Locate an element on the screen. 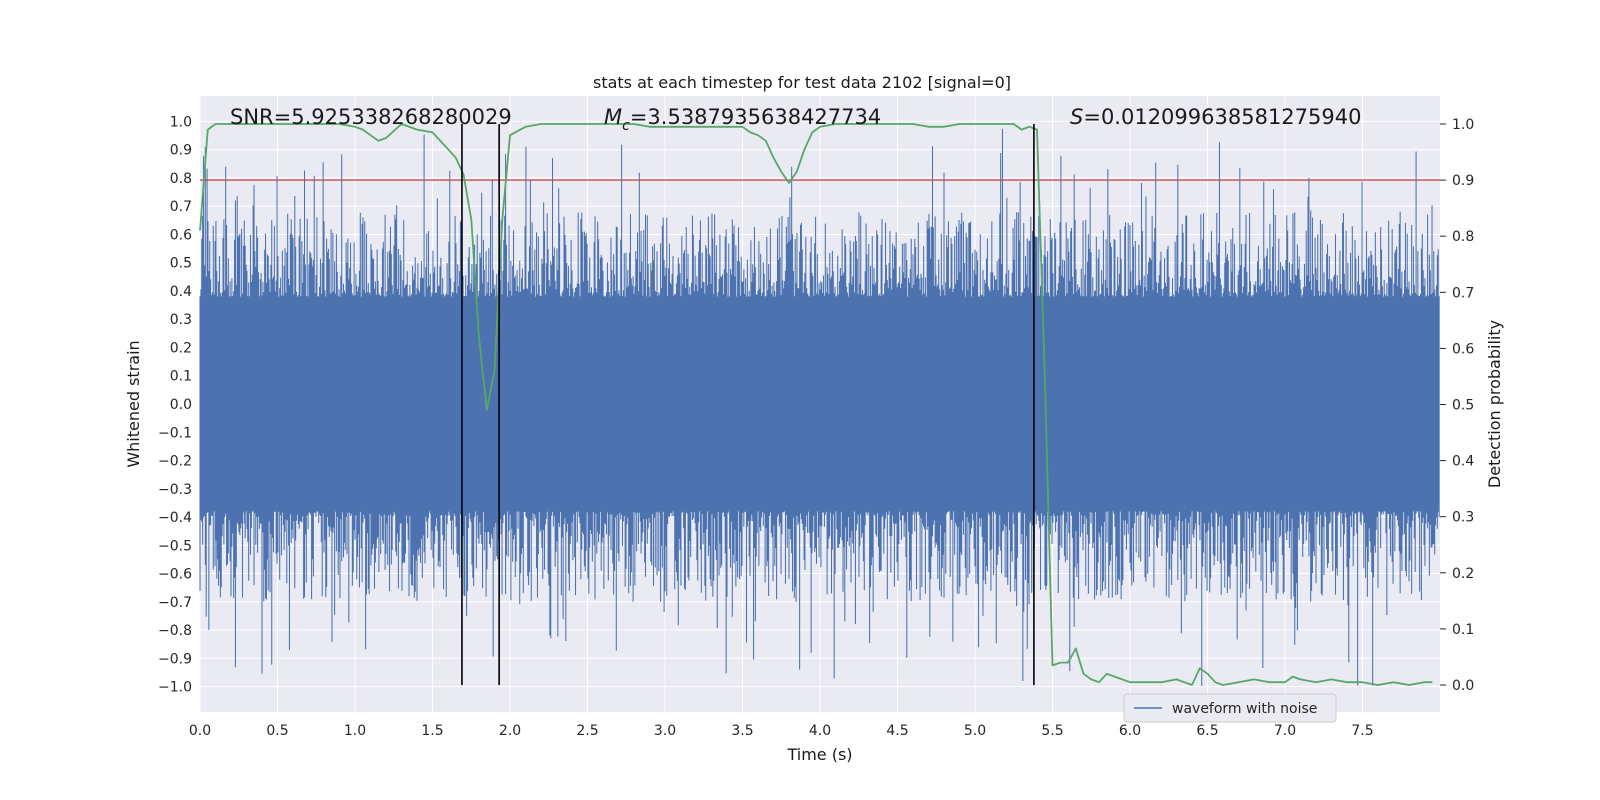 This screenshot has width=1600, height=800. x-tick-label: 4.5 is located at coordinates (897, 731).